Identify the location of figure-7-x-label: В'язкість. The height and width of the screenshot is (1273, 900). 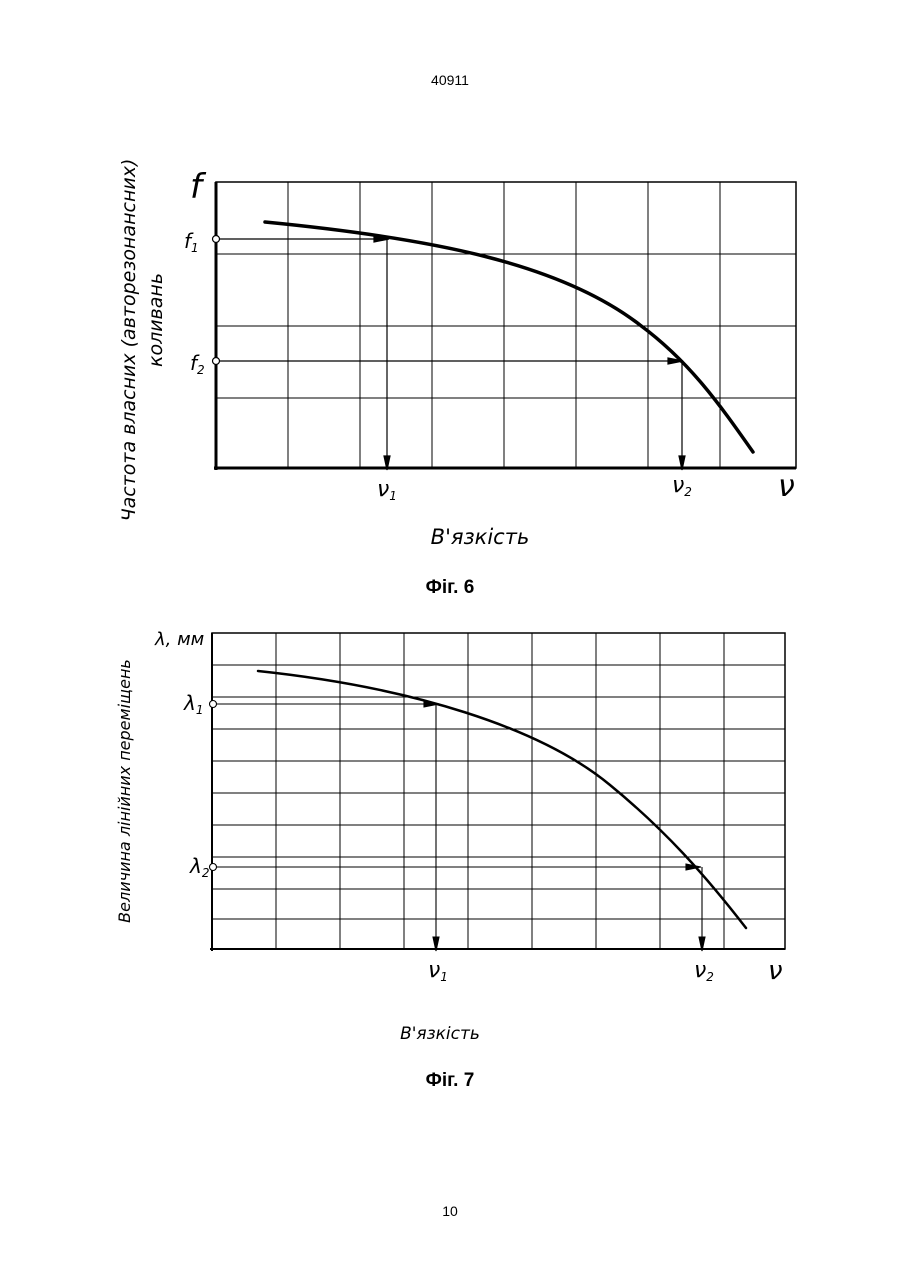
(440, 1034).